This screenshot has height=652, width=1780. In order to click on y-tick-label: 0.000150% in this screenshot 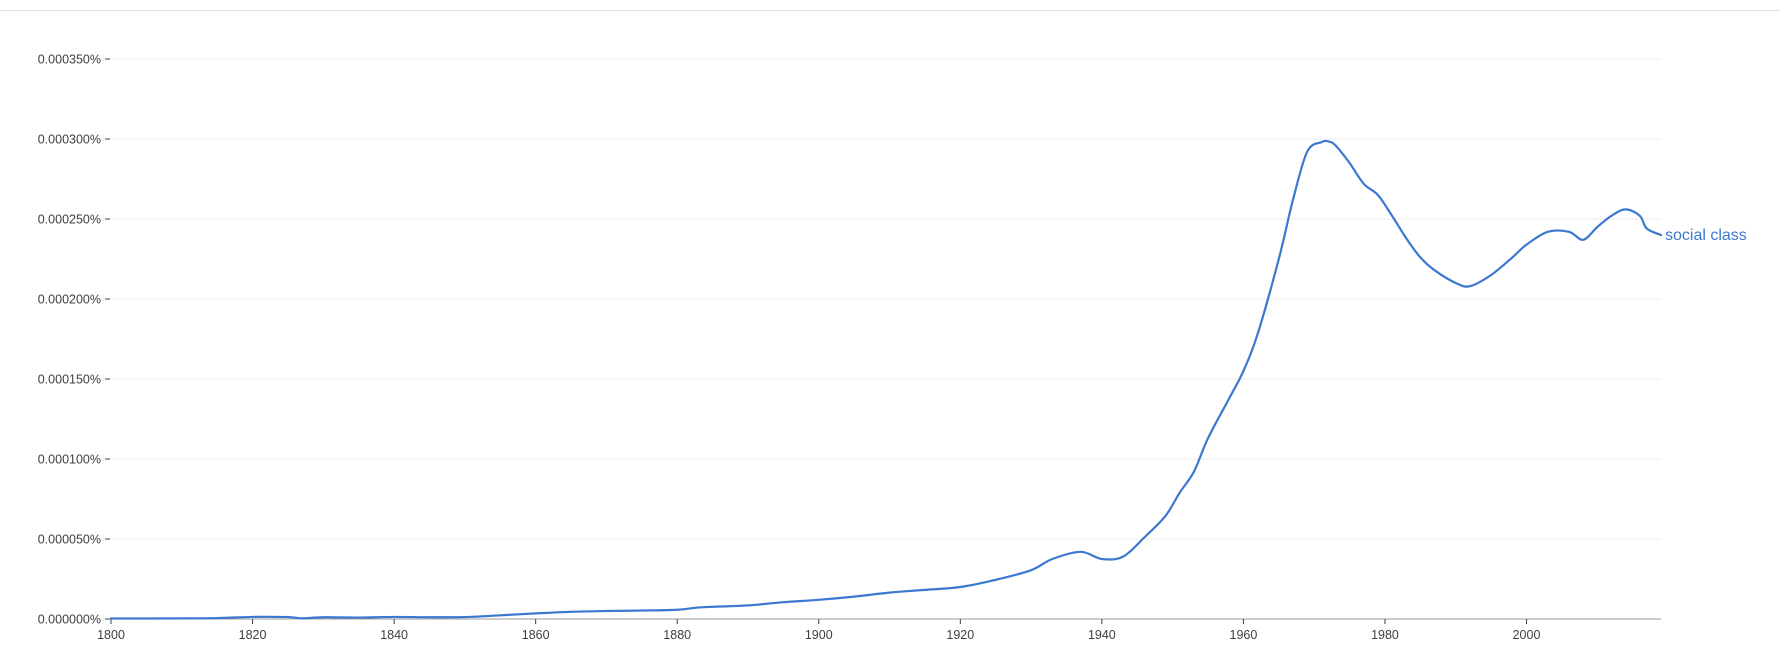, I will do `click(69, 380)`.